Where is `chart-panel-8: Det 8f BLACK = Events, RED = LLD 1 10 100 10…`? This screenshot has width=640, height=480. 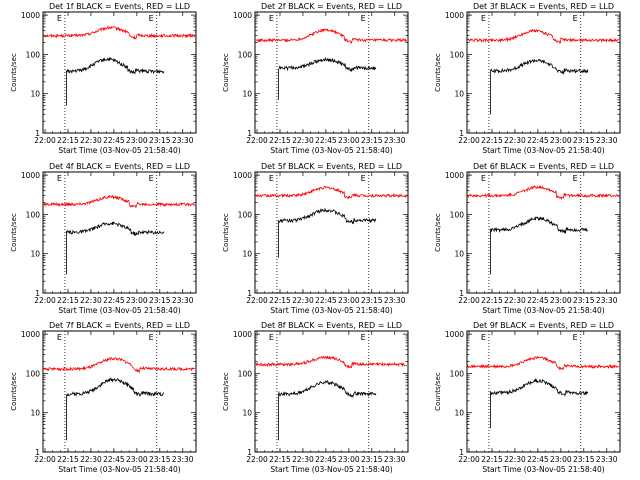 chart-panel-8: Det 8f BLACK = Events, RED = LLD 1 10 100 10… is located at coordinates (315, 397).